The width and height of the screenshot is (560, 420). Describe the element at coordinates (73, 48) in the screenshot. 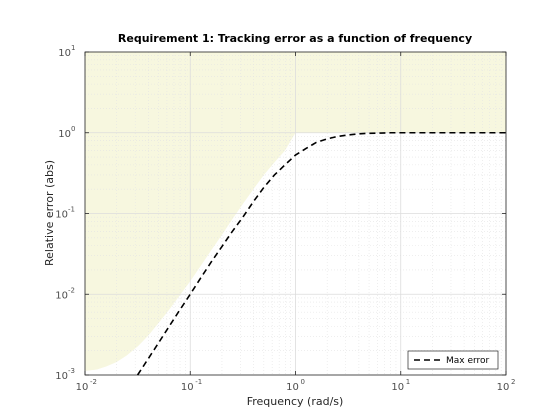

I see `y-tick-exponent: 1` at that location.